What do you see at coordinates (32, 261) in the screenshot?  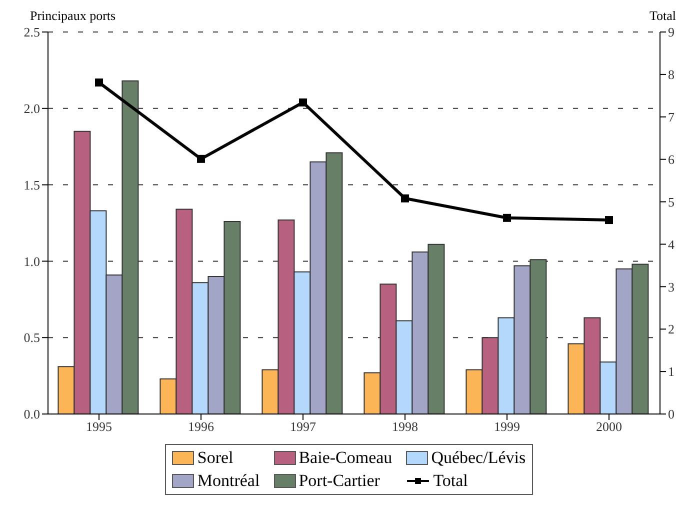 I see `y-tick-label: 1.0` at bounding box center [32, 261].